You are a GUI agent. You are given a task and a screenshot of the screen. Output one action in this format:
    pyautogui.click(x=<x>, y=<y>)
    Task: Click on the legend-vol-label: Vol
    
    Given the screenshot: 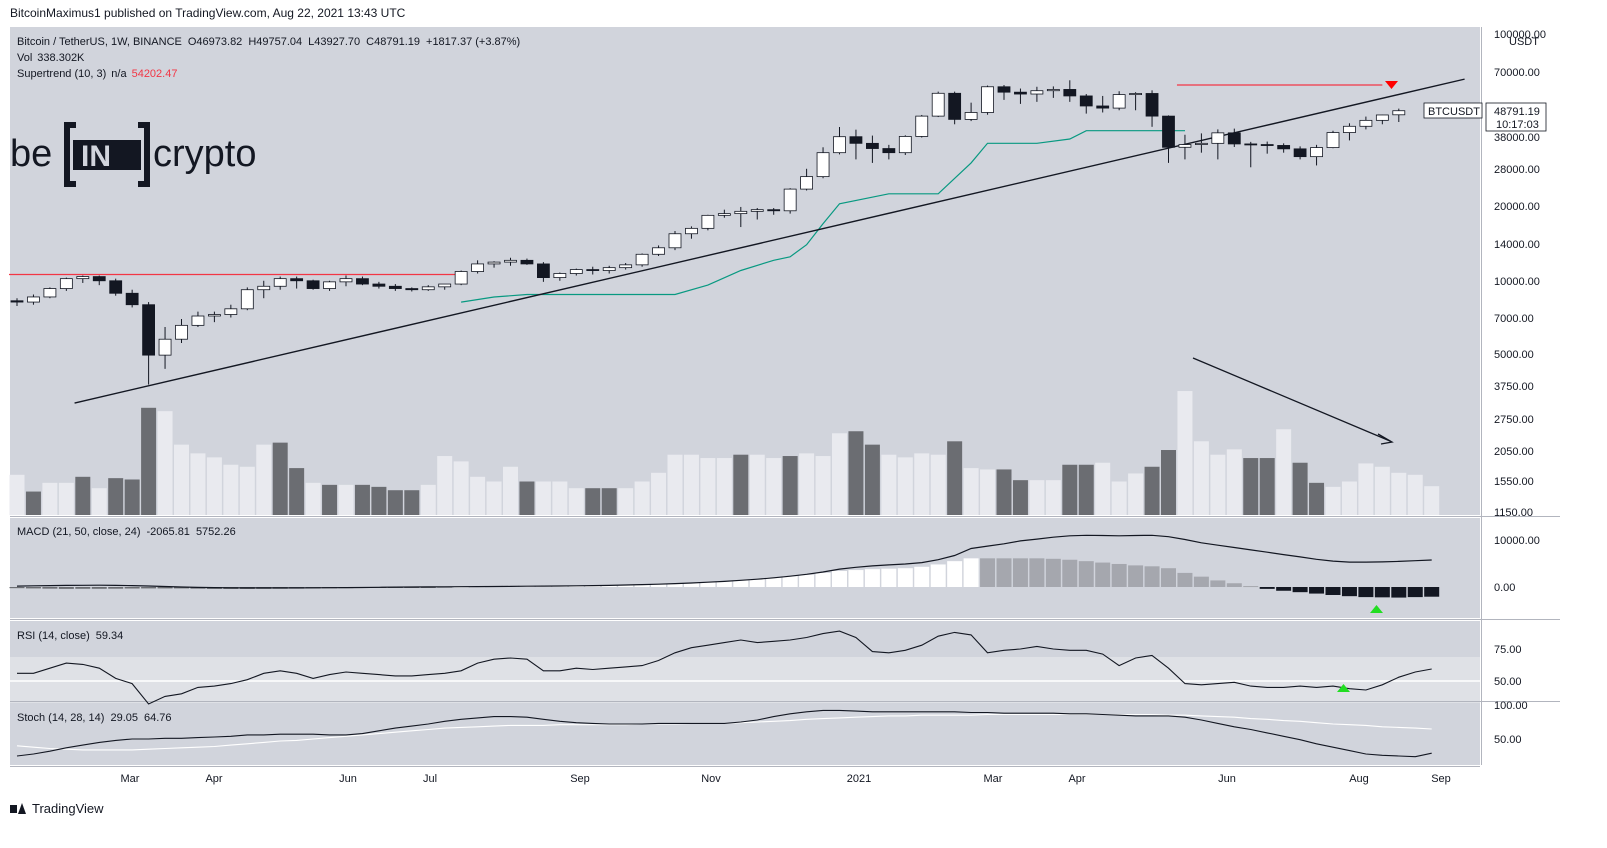 What is the action you would take?
    pyautogui.click(x=24, y=58)
    